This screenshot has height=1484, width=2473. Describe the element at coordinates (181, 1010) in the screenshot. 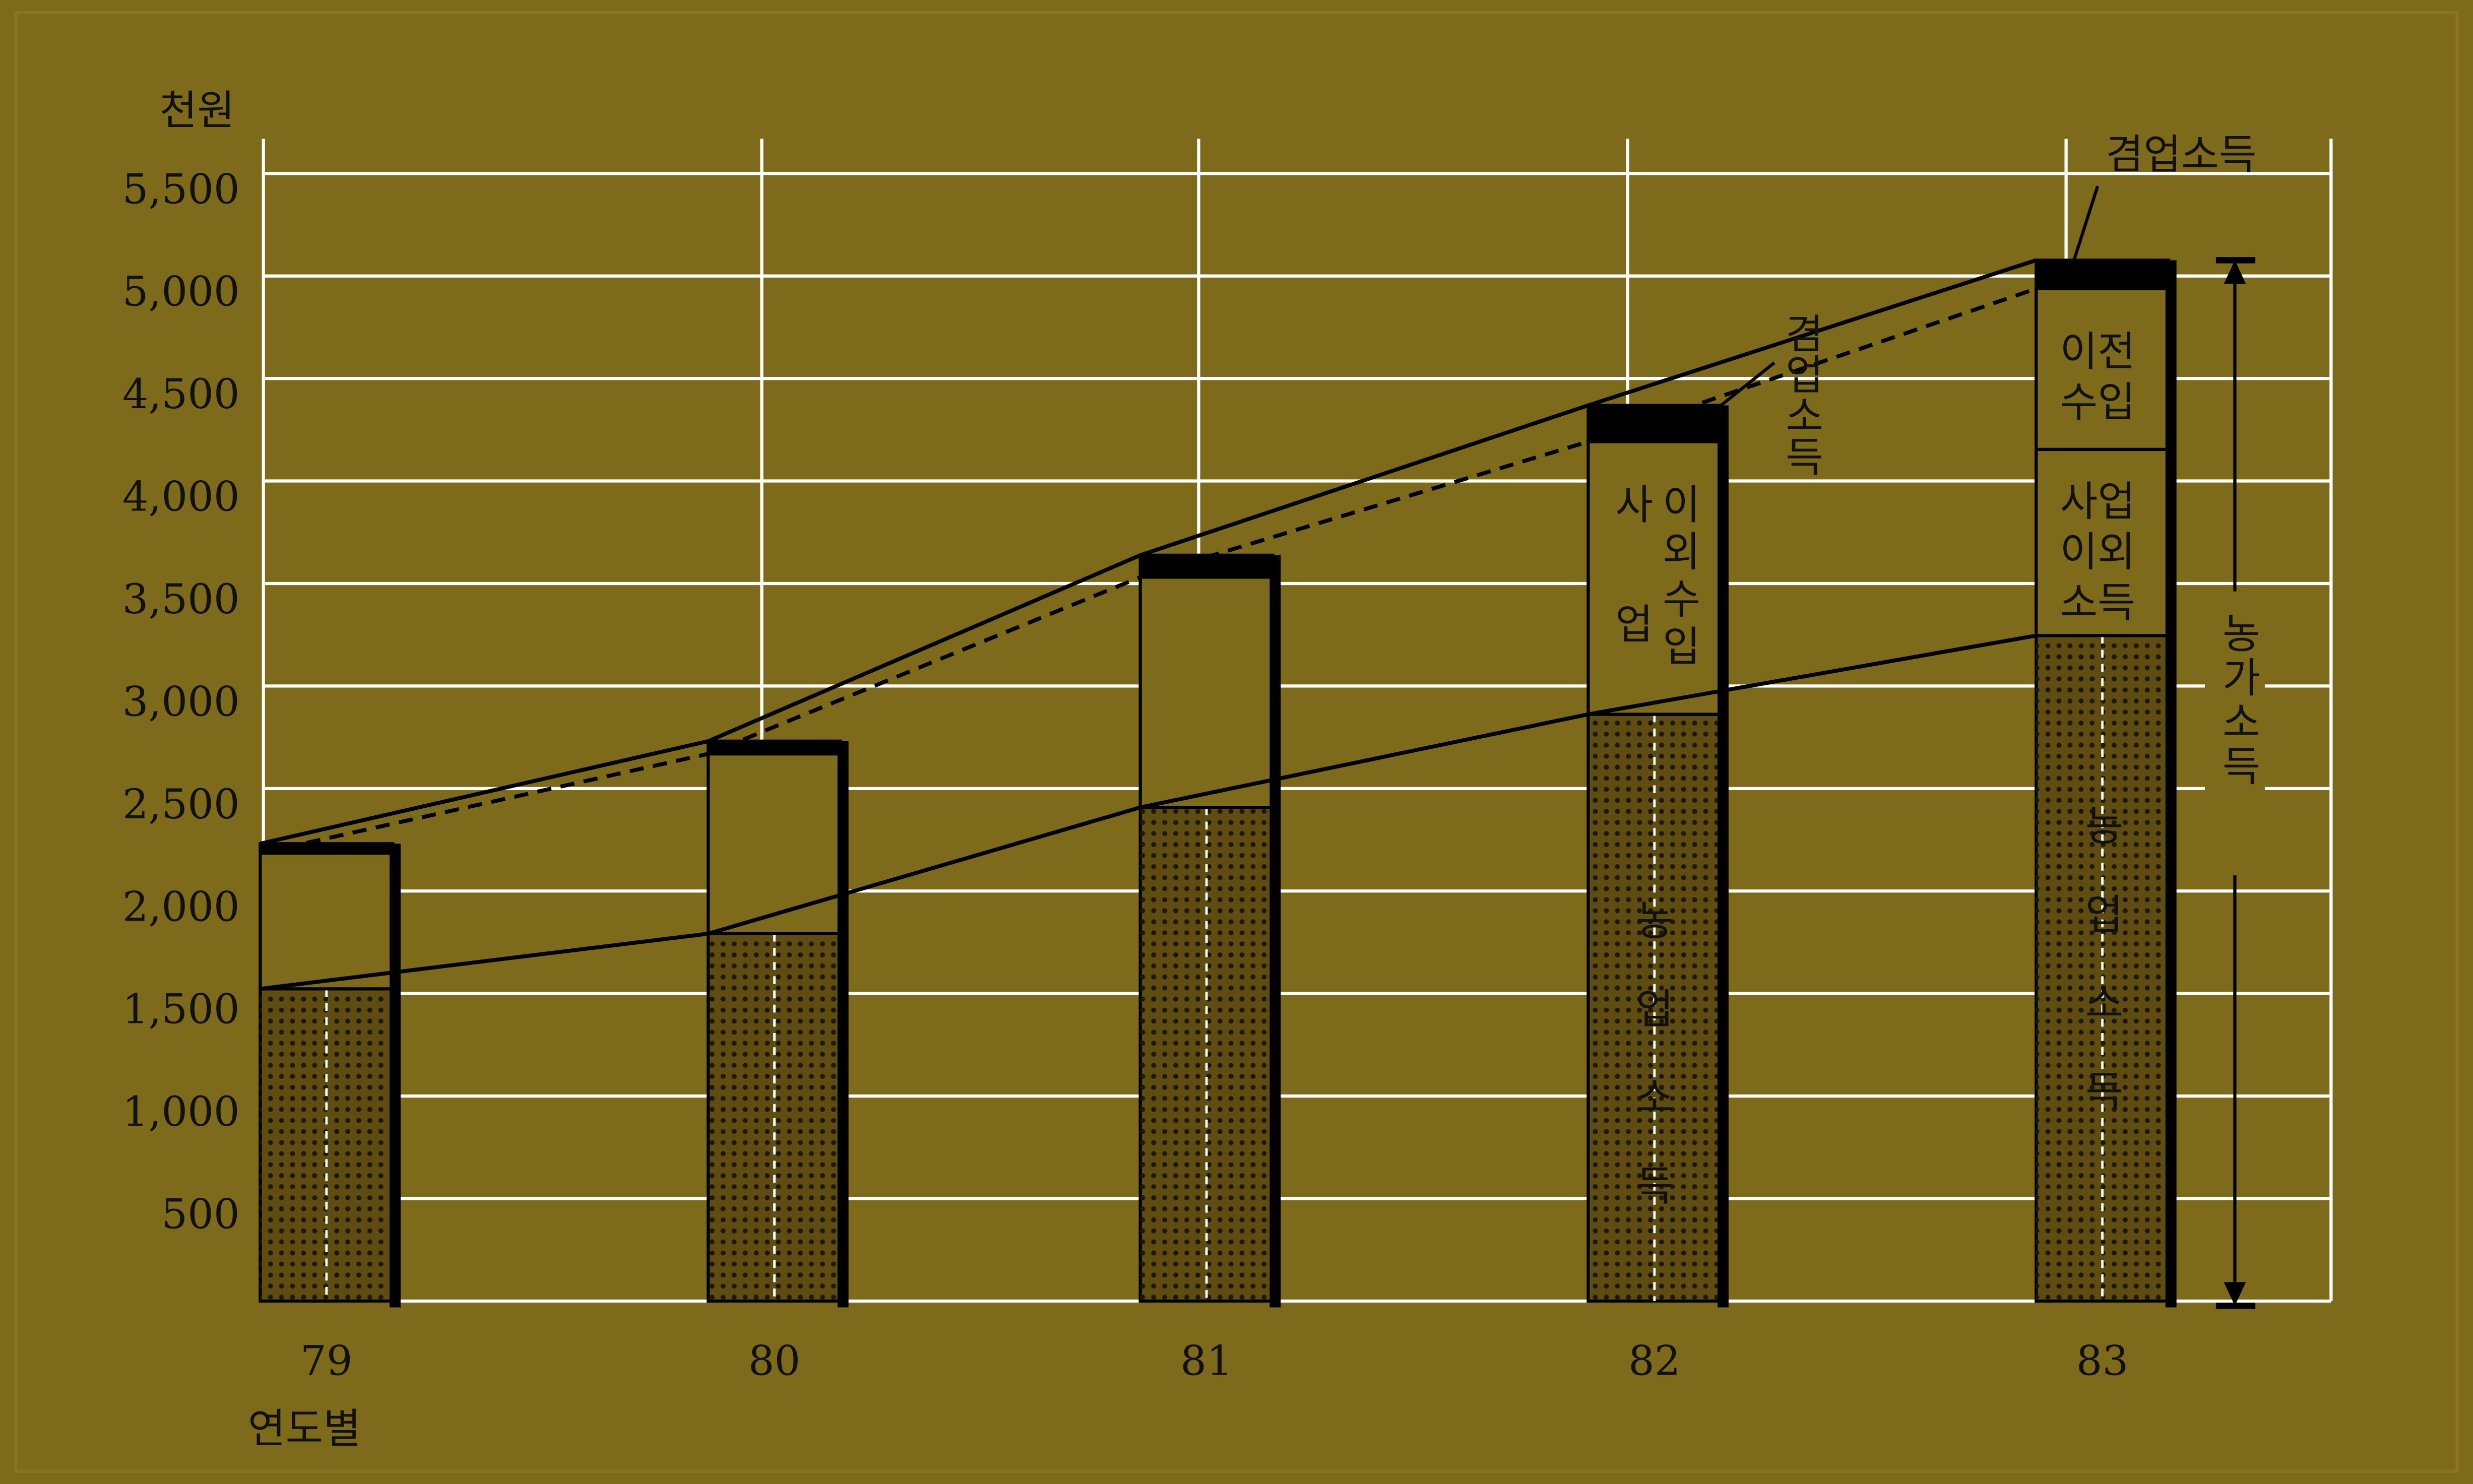

I see `y-tick-label: 1,500` at that location.